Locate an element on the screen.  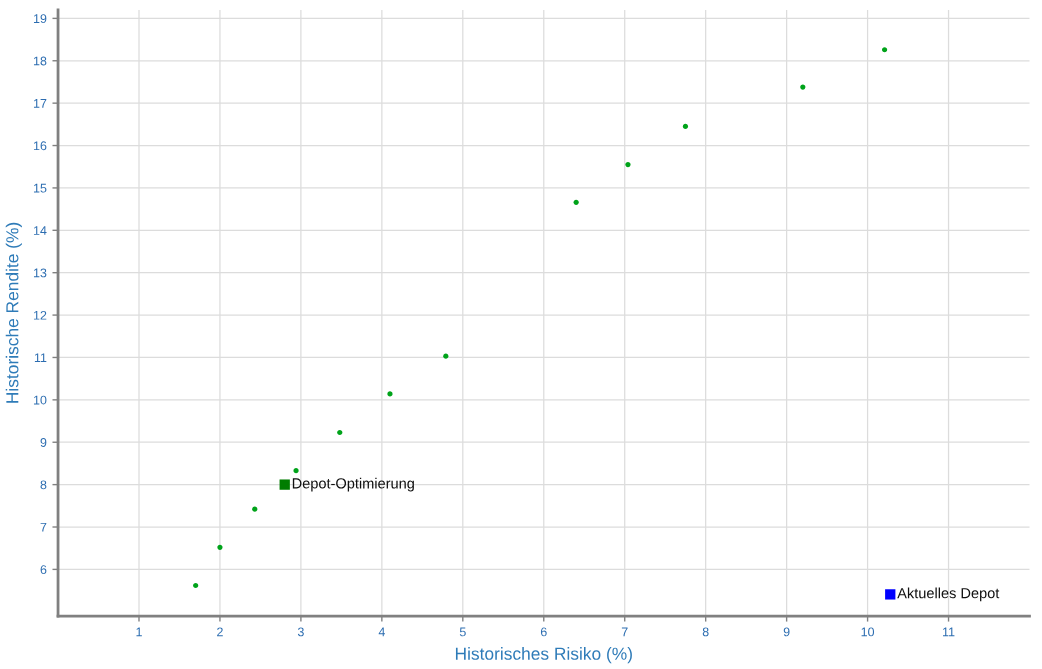
x-tick-label: 5 is located at coordinates (462, 632).